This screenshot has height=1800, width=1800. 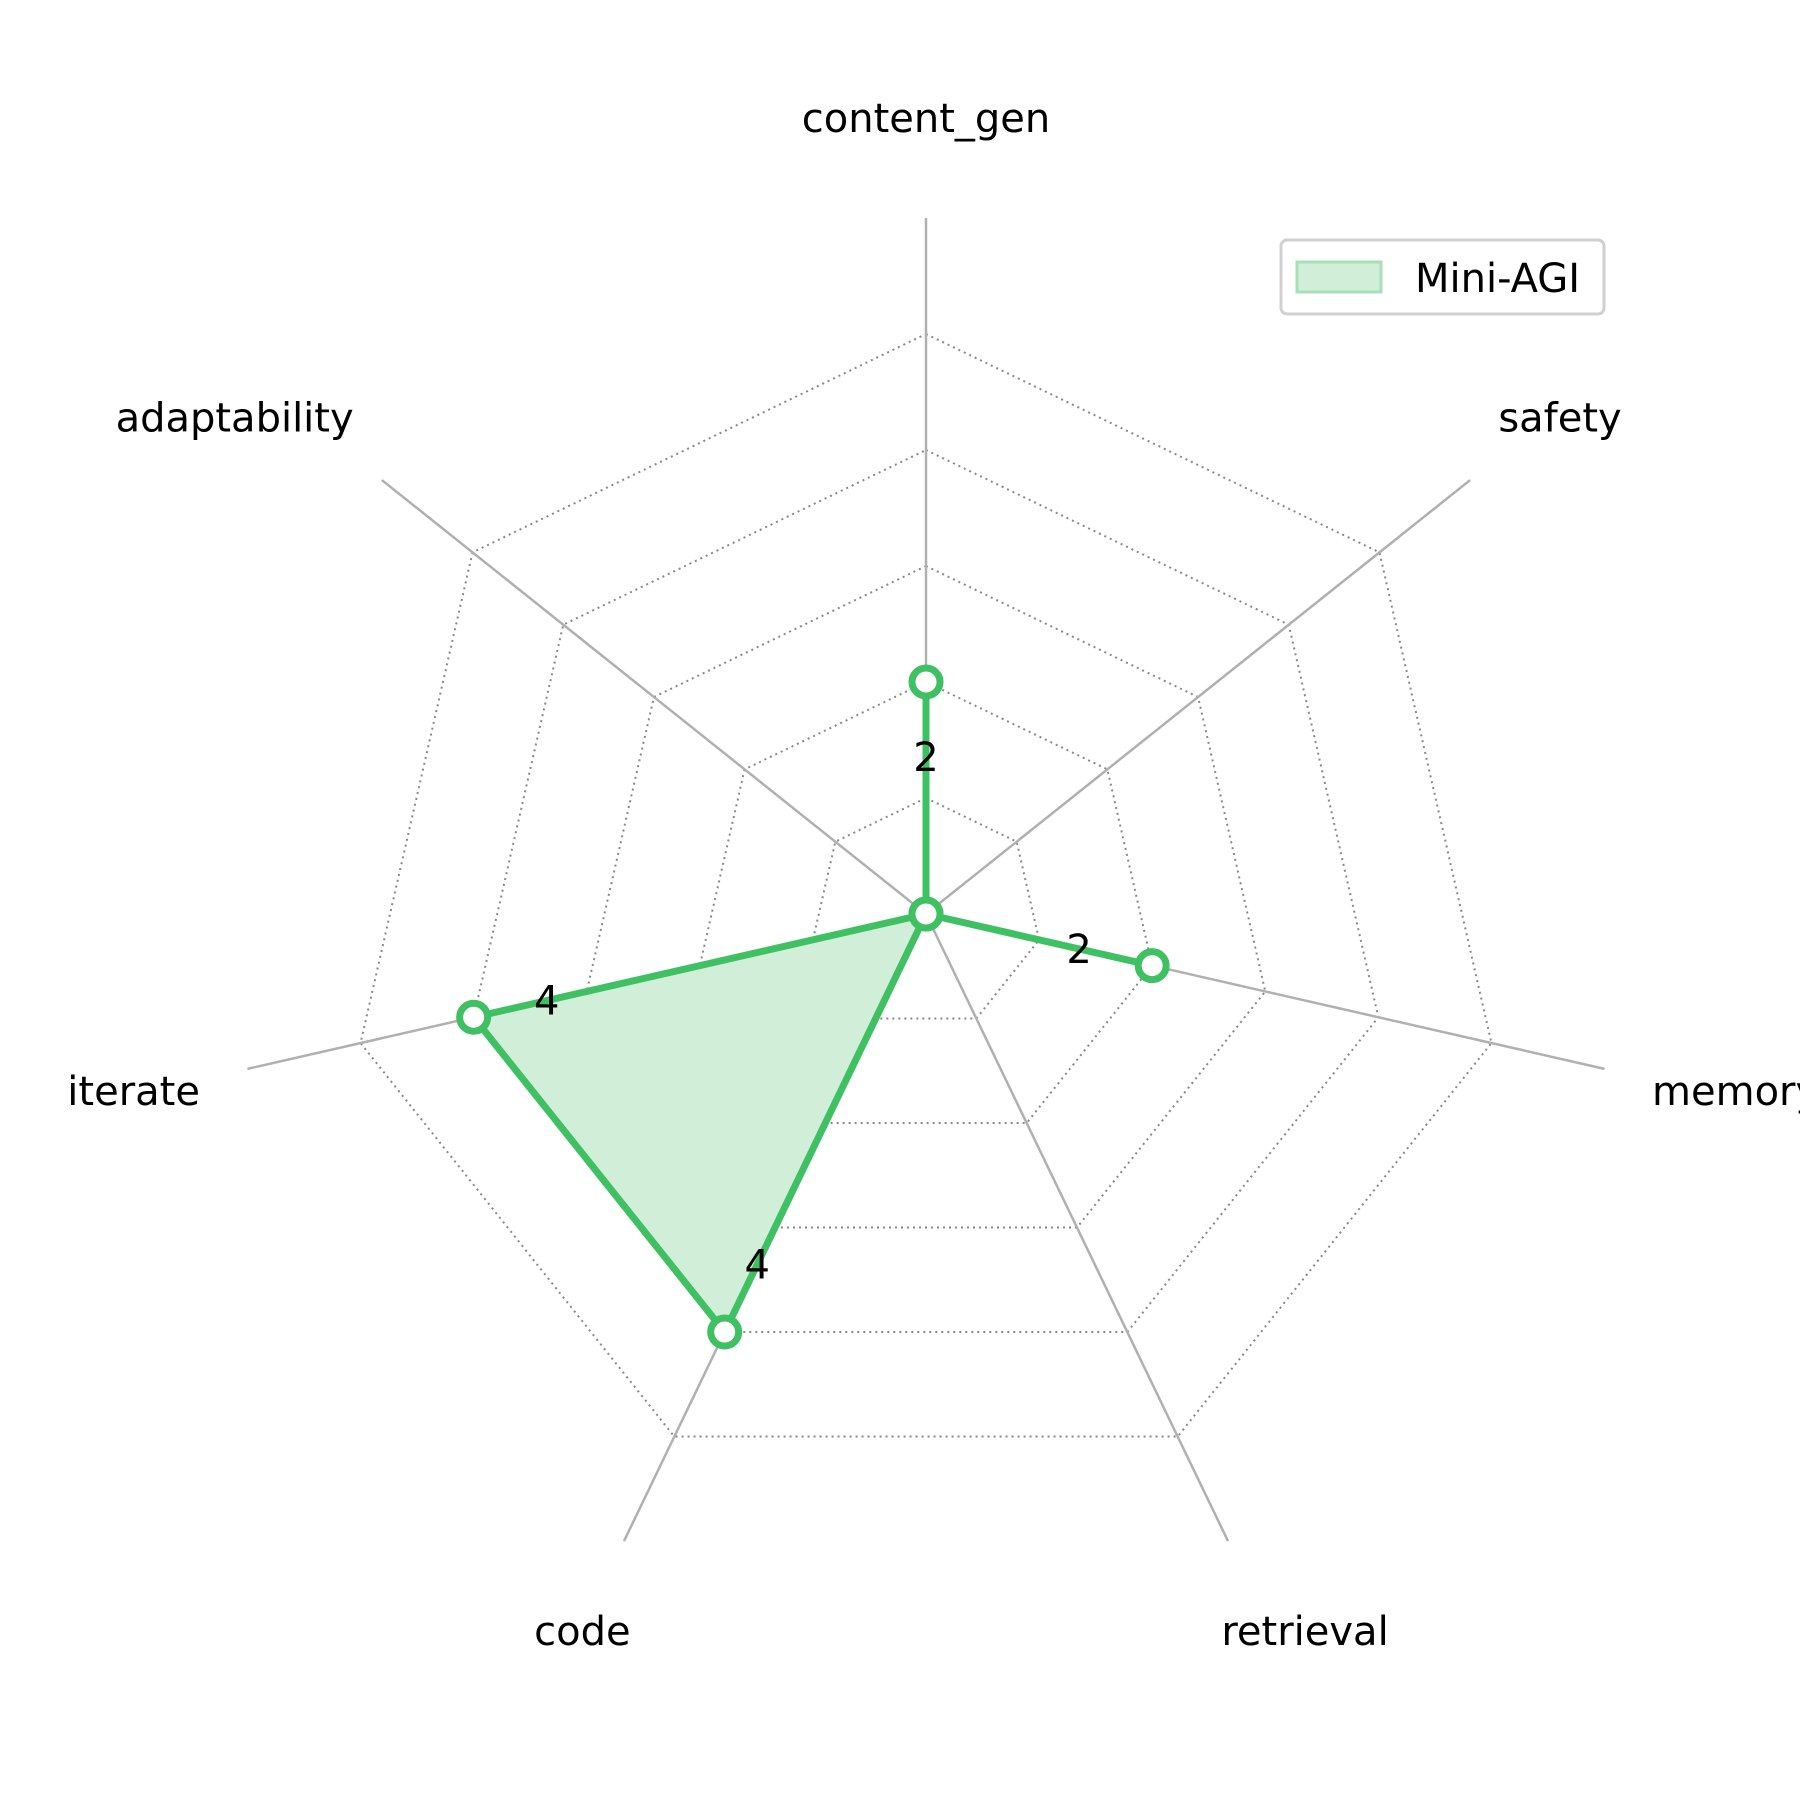 I want to click on data-label-iterate: 4, so click(x=546, y=1002).